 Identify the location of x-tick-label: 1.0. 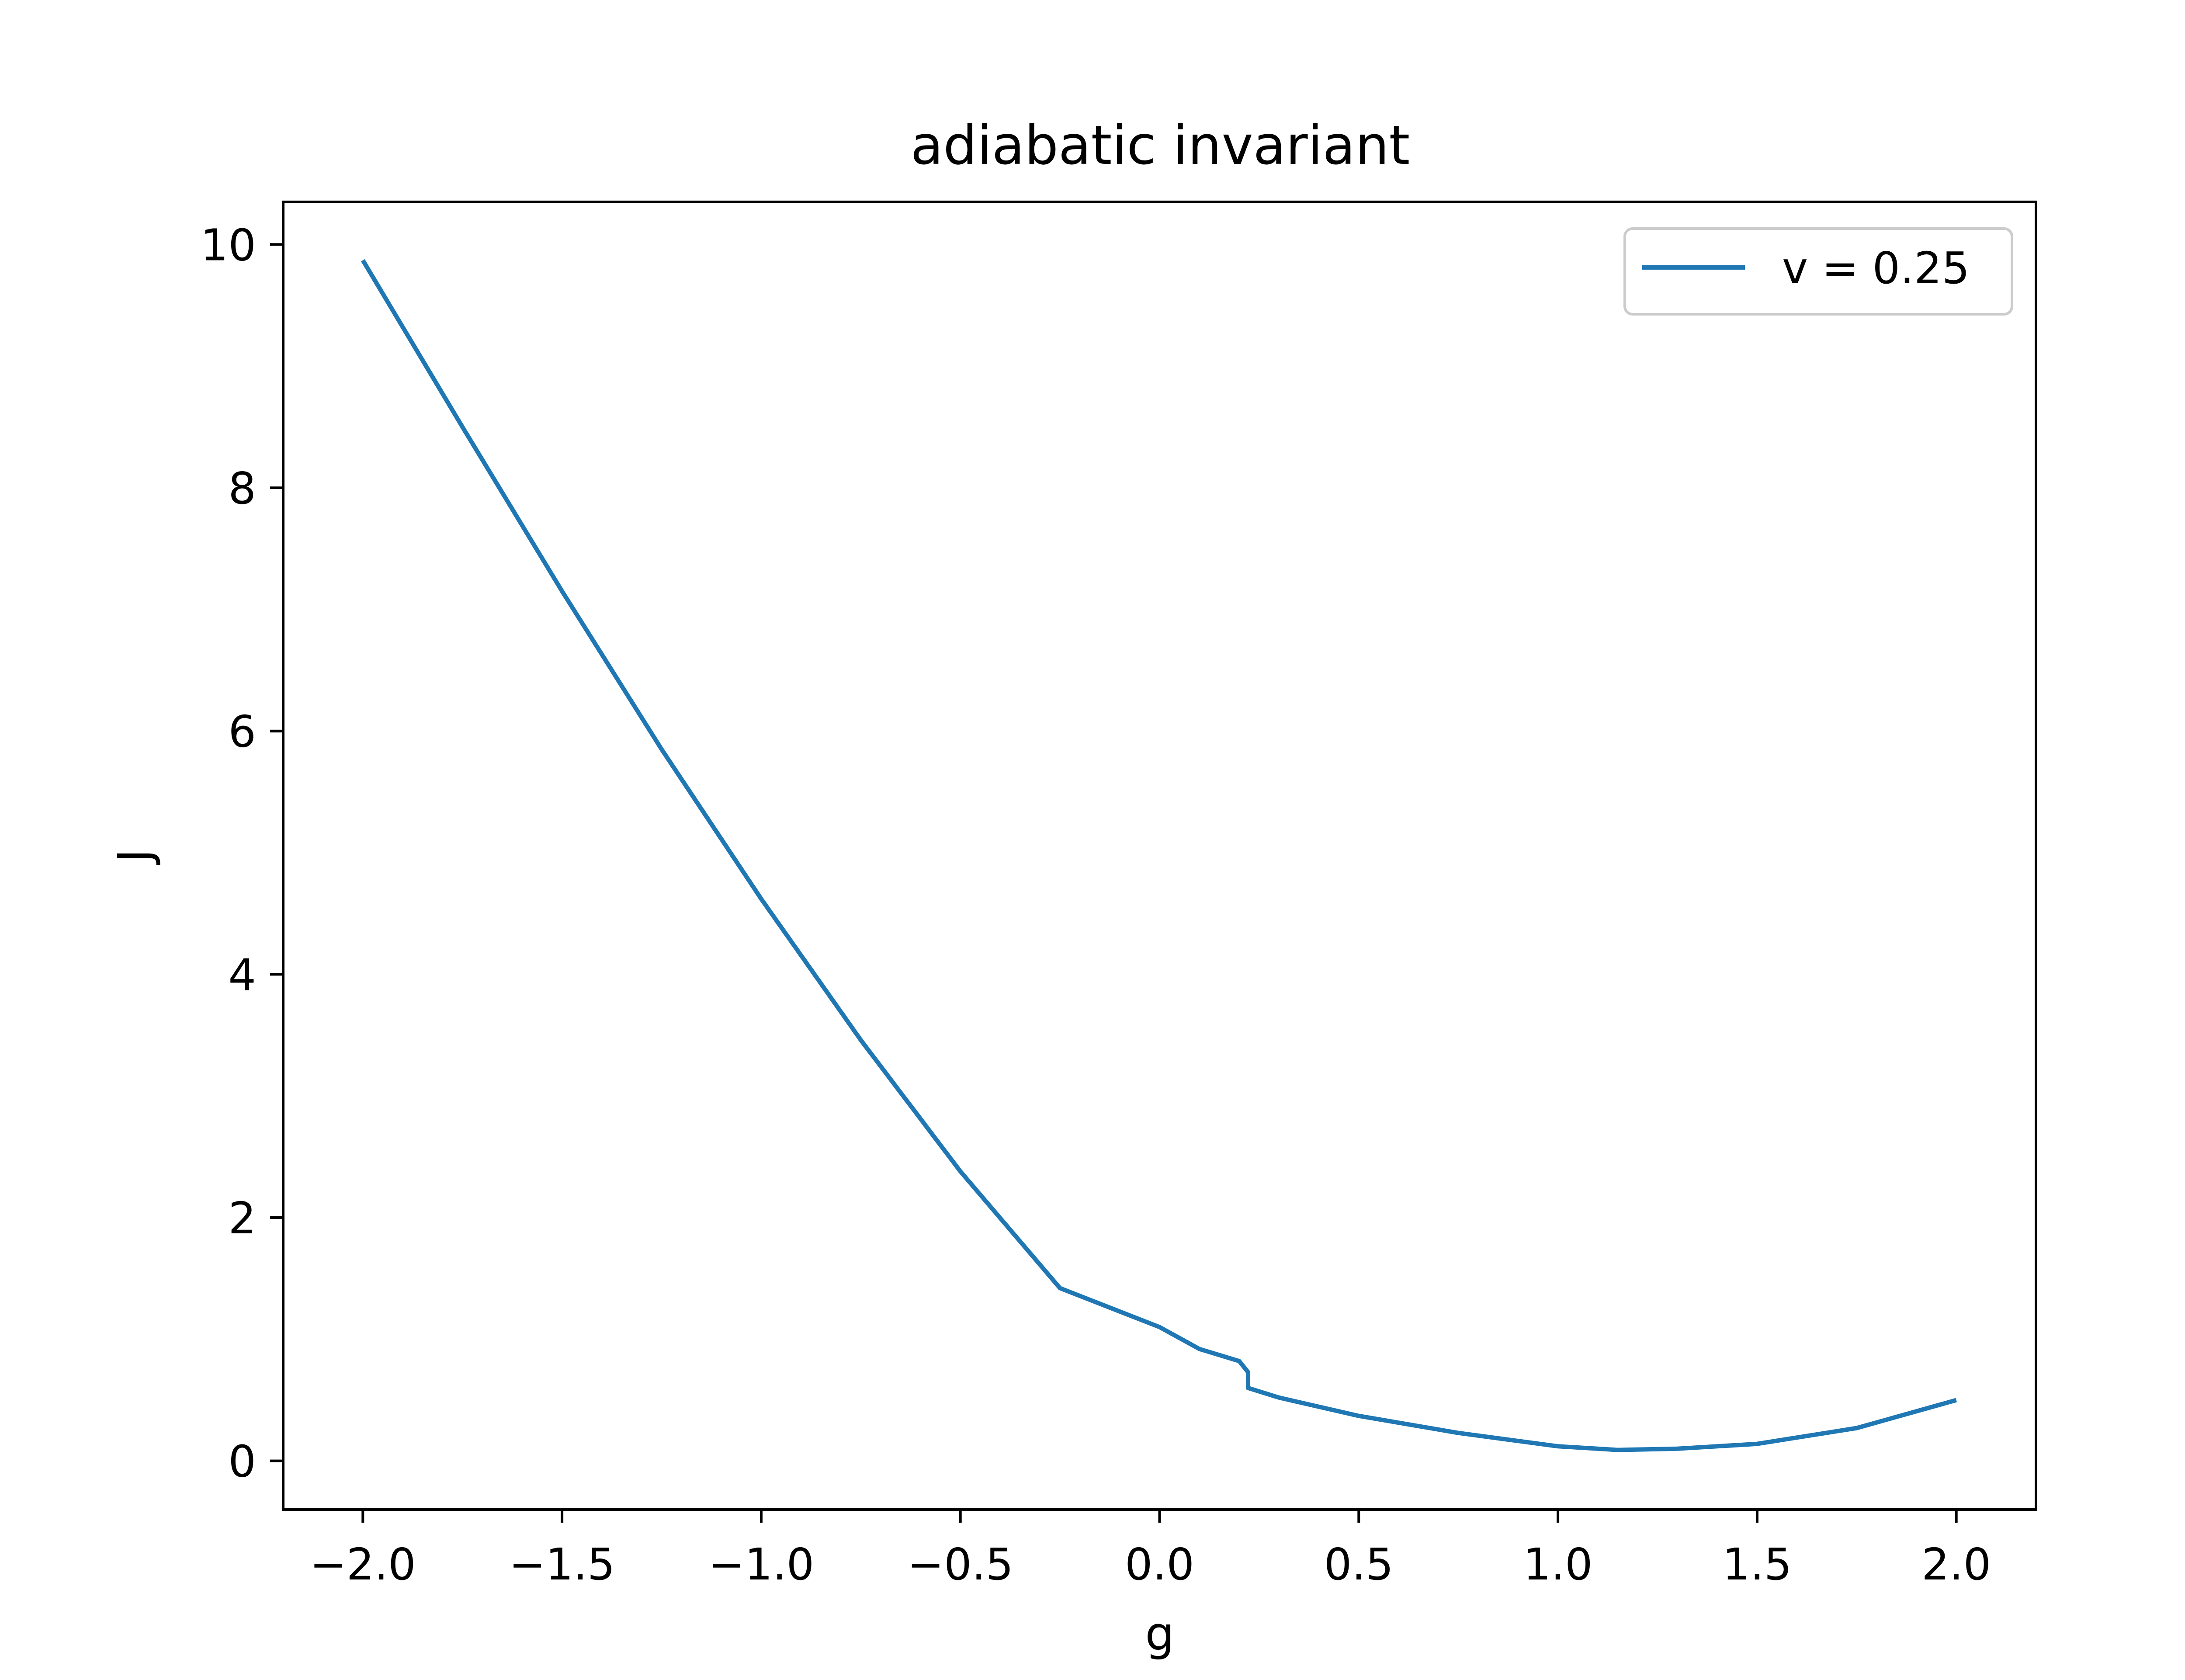
(1558, 1564).